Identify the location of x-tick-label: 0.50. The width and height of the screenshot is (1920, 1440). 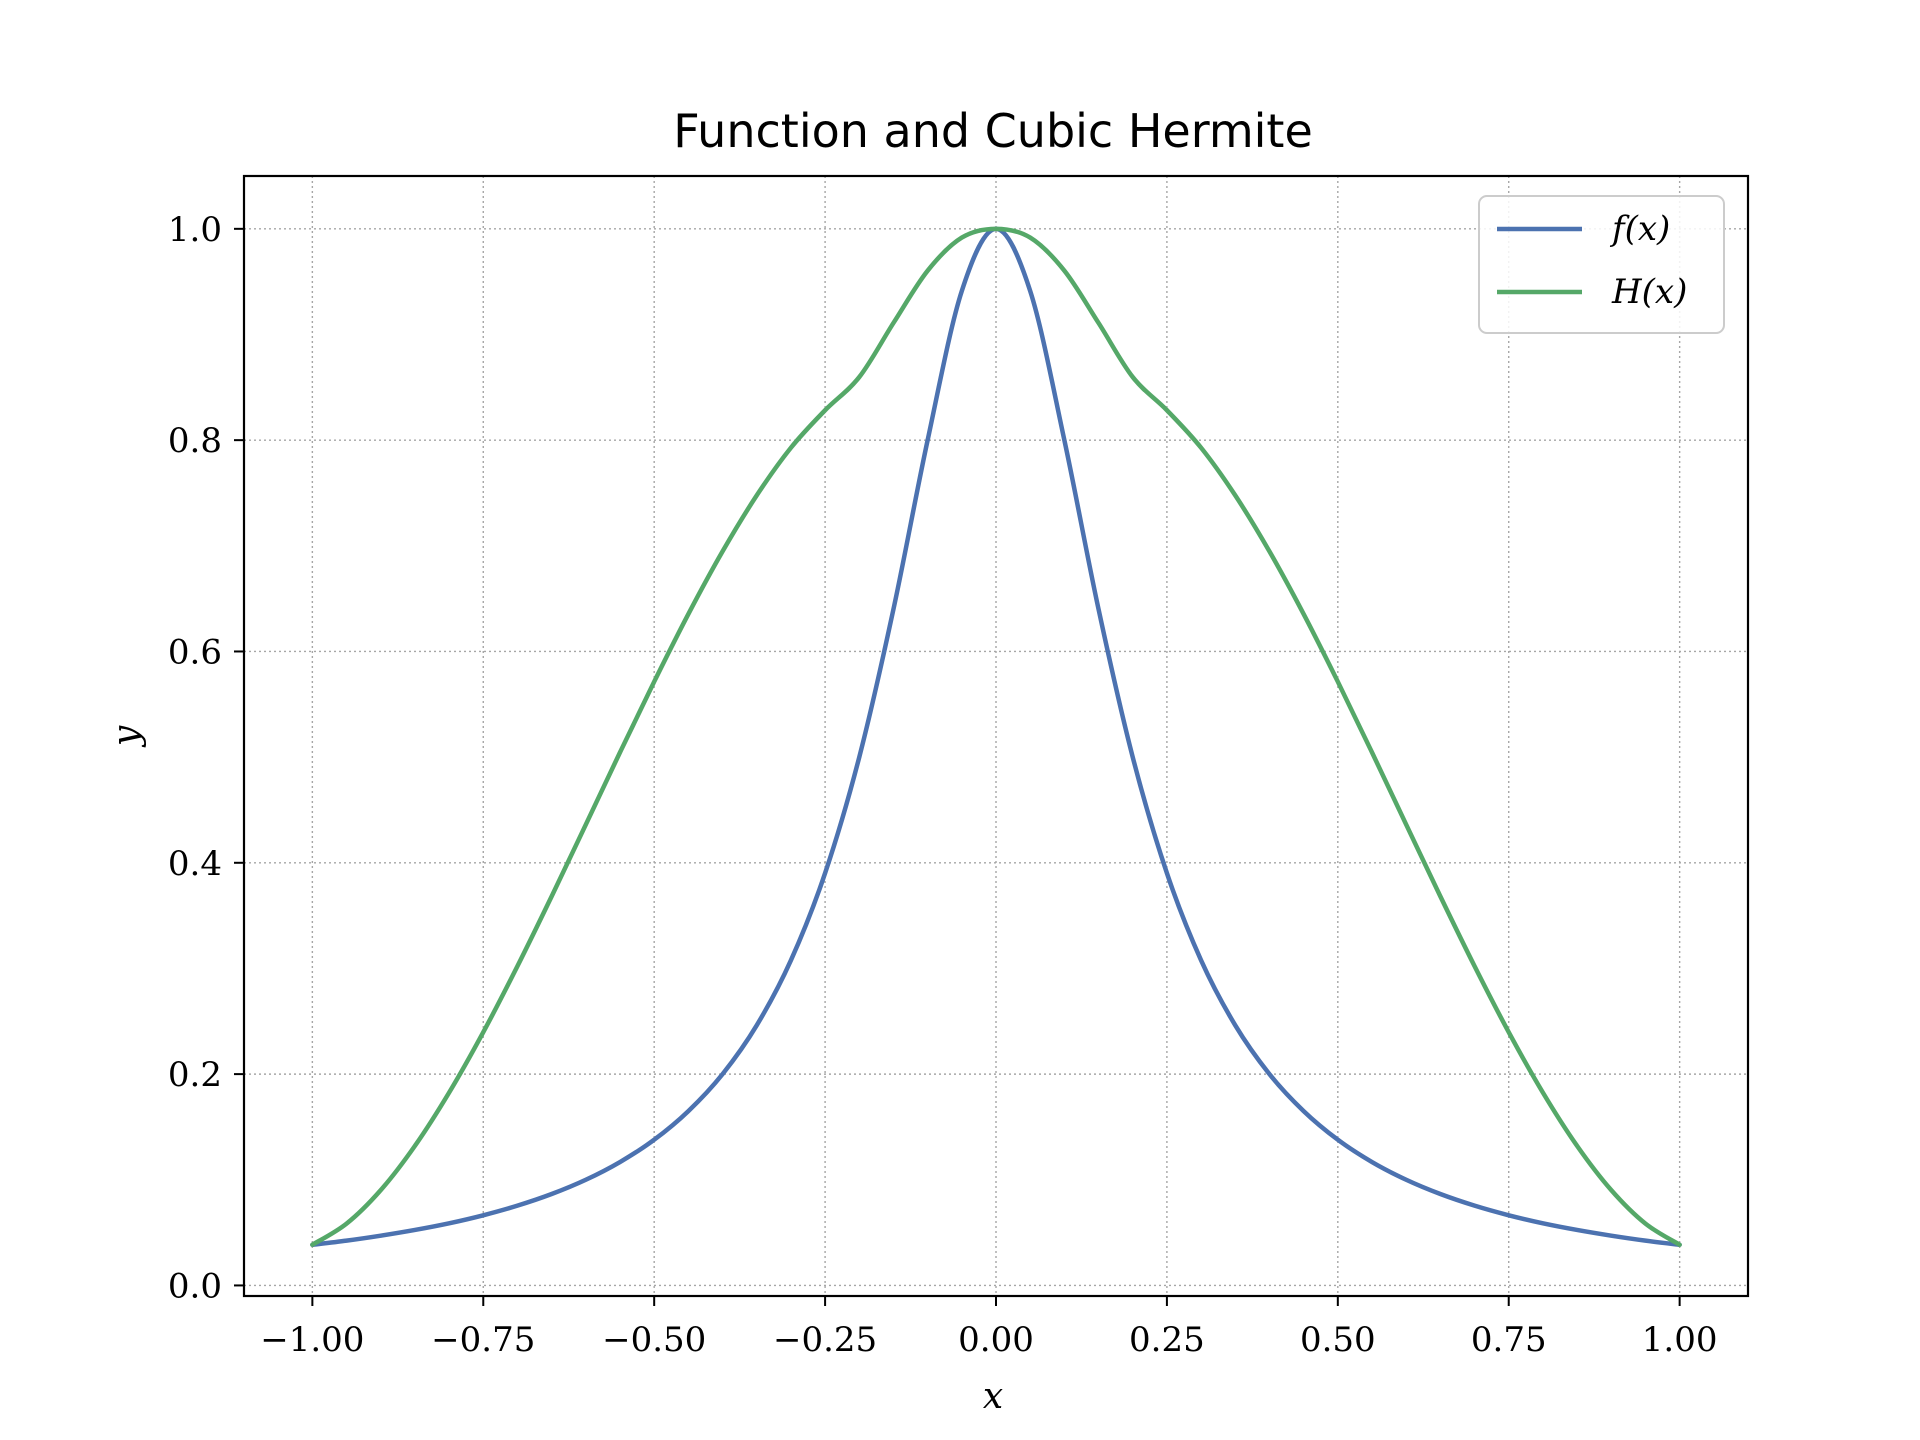
(1338, 1340).